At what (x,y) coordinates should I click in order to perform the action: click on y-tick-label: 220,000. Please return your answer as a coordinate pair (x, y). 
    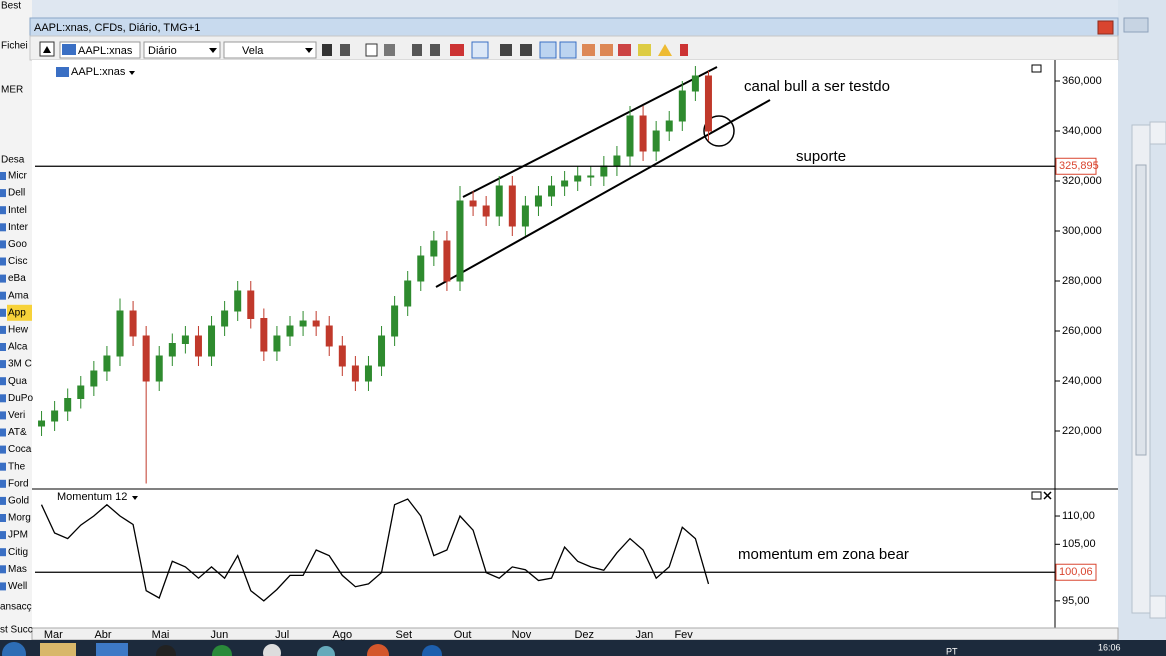
    Looking at the image, I should click on (1082, 431).